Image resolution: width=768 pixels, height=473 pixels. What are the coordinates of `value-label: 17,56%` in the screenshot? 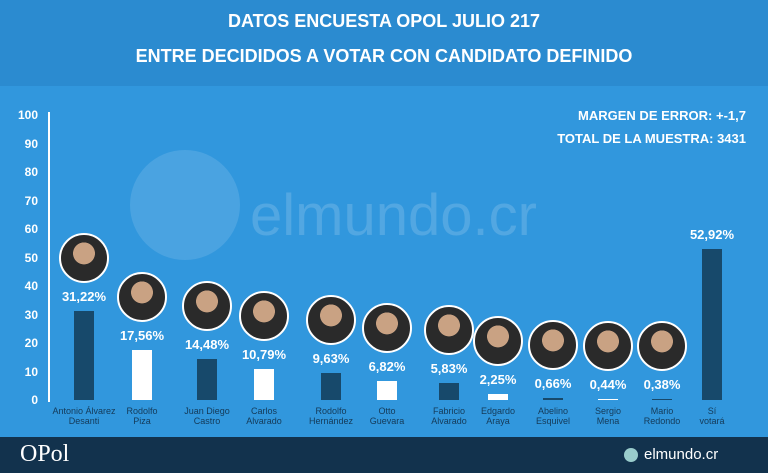 It's located at (142, 335).